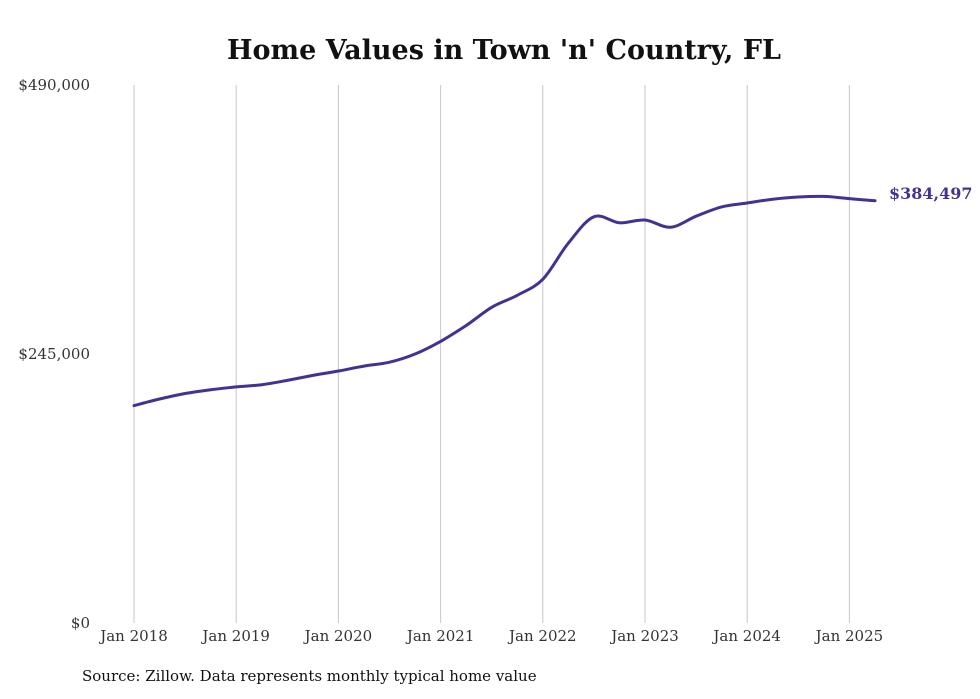 The image size is (980, 699). I want to click on y-tick-label: $245,000, so click(54, 354).